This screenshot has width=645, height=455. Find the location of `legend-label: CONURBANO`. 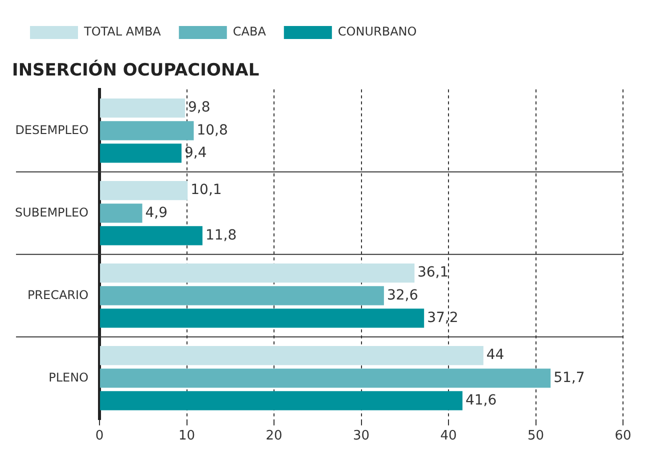

legend-label: CONURBANO is located at coordinates (377, 31).